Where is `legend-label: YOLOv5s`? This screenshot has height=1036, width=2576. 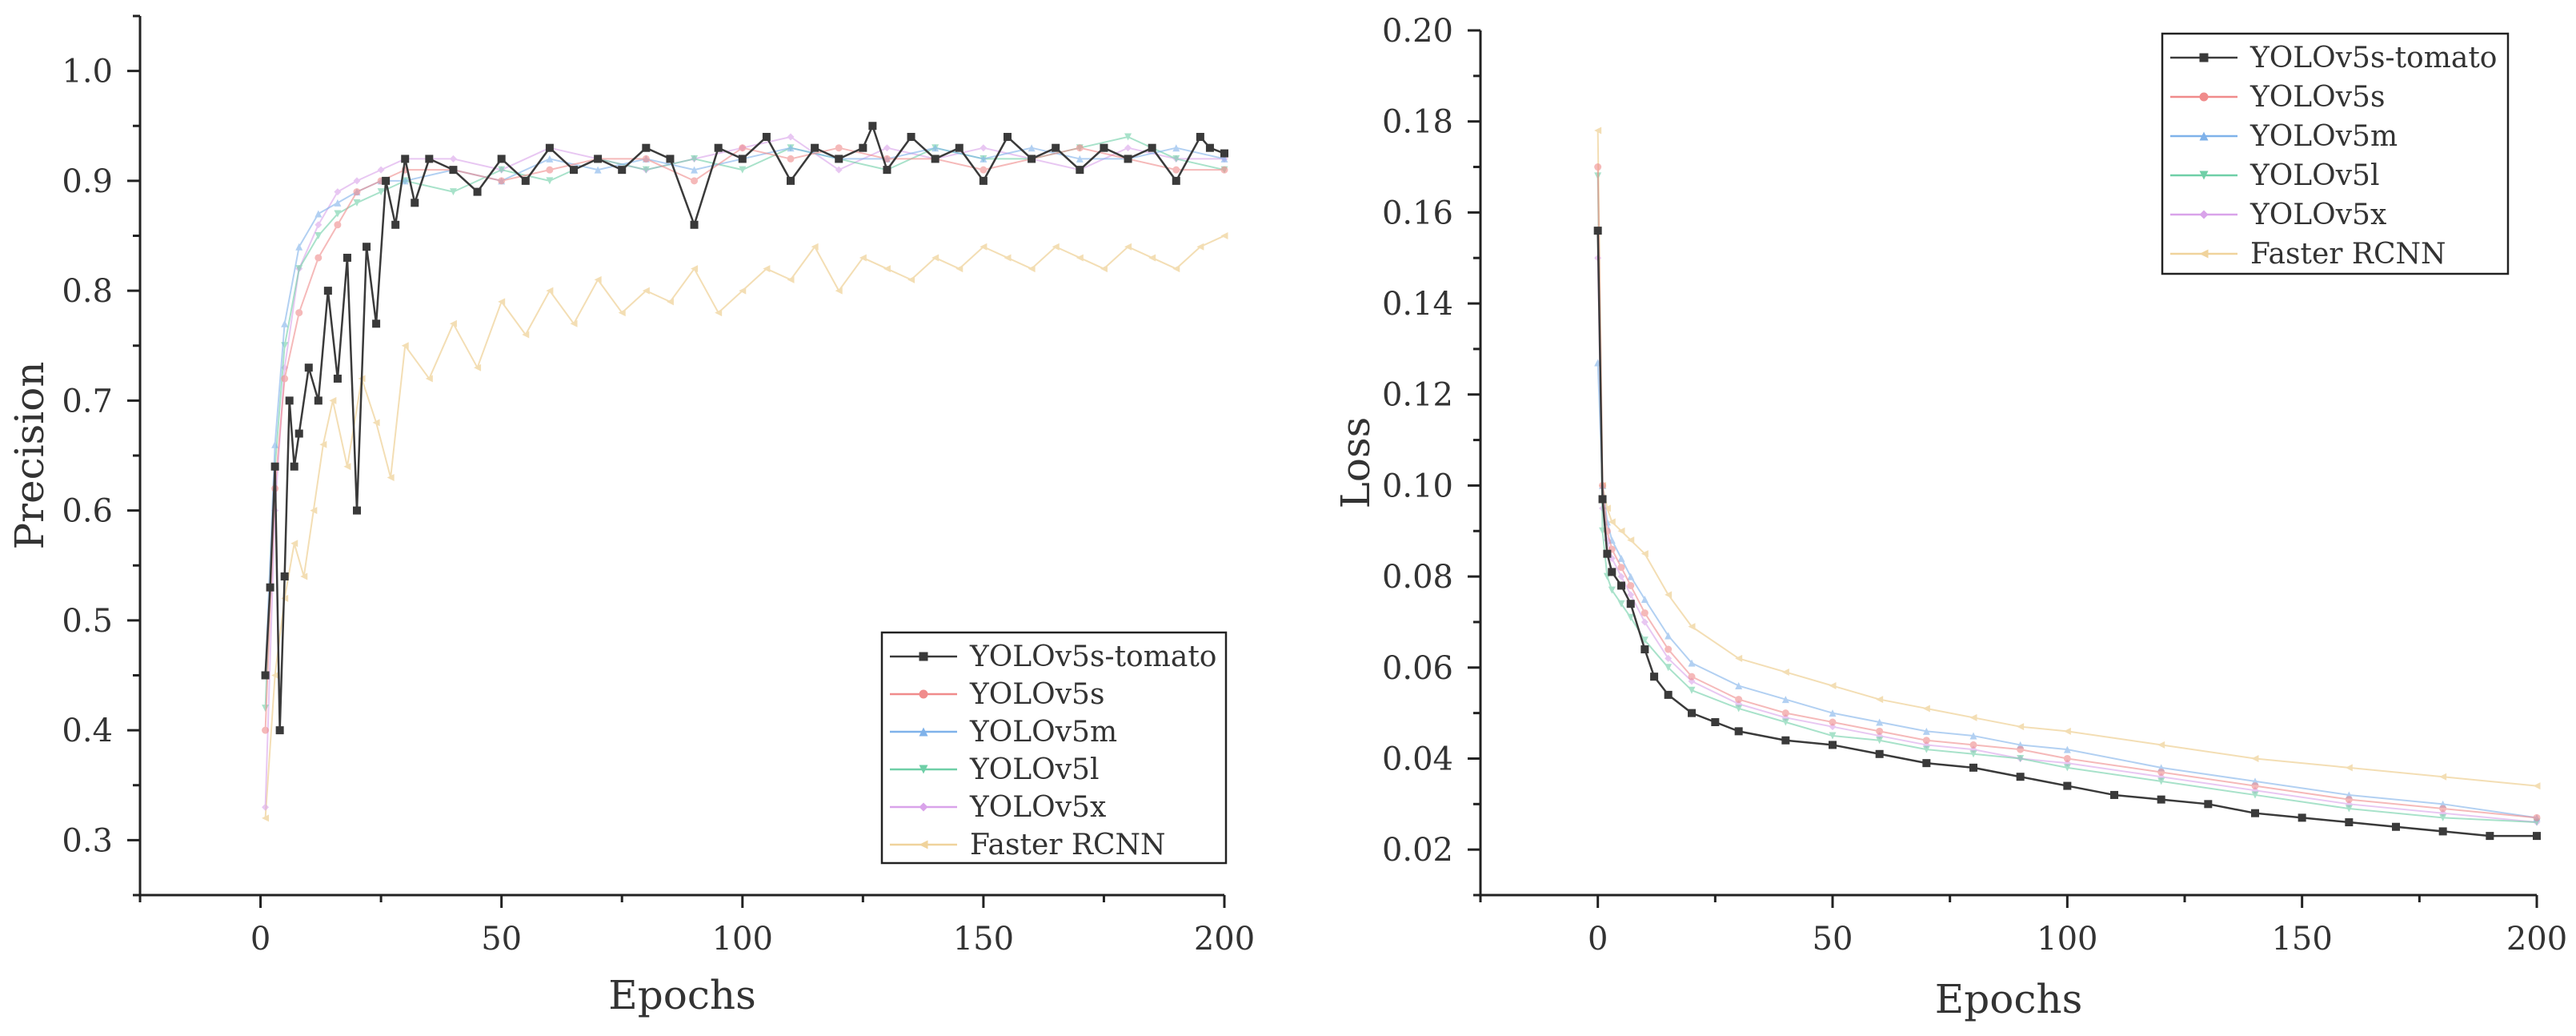 legend-label: YOLOv5s is located at coordinates (2317, 97).